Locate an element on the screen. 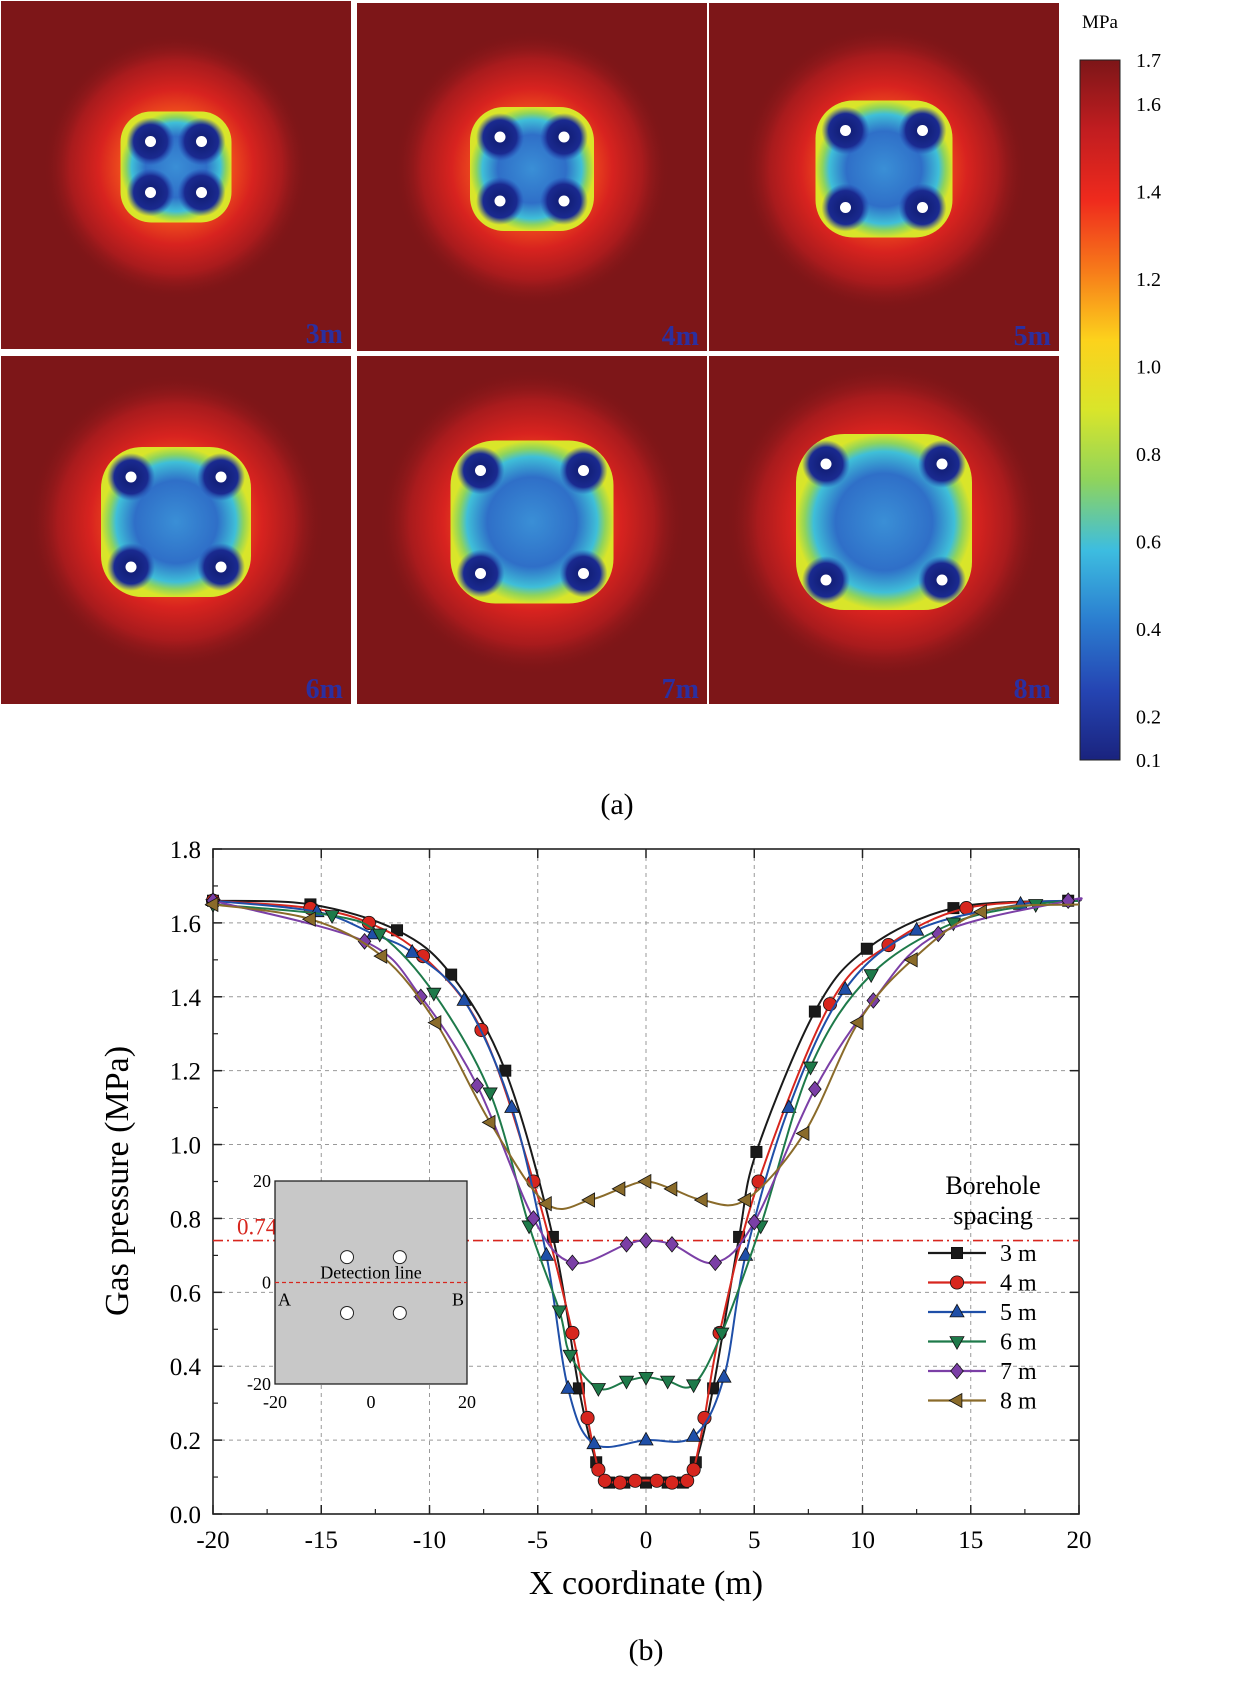  x-tick-label: -10 is located at coordinates (429, 1540).